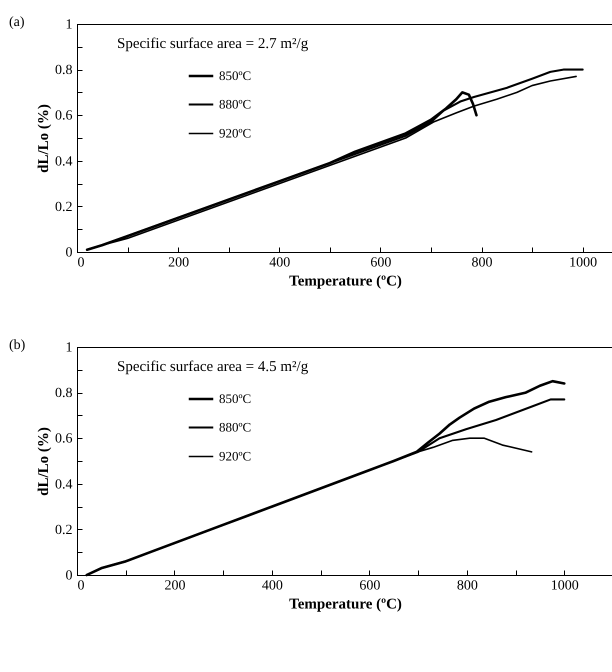 The width and height of the screenshot is (612, 672). I want to click on chart-title: (b), so click(17, 345).